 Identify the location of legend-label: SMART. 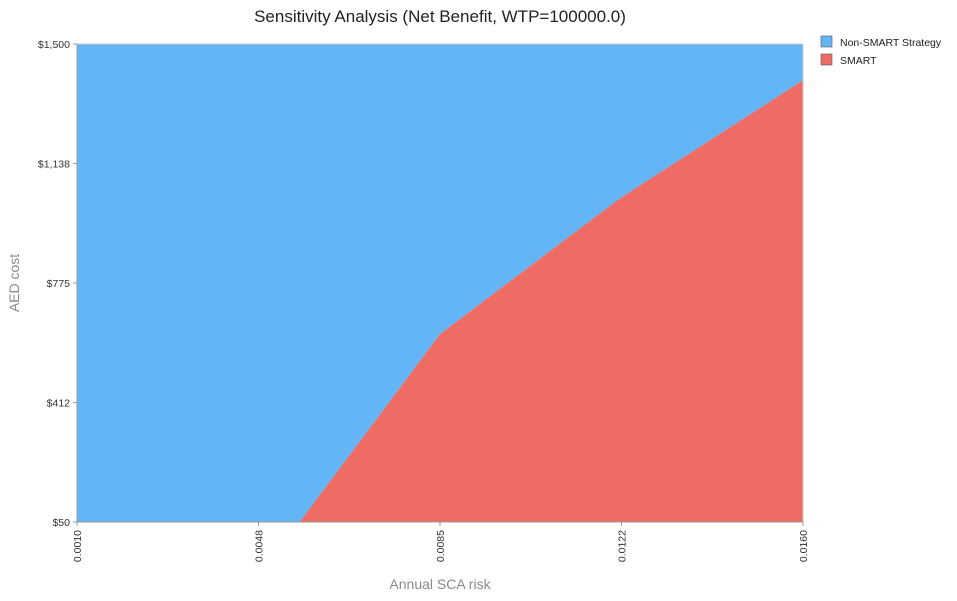
(858, 61).